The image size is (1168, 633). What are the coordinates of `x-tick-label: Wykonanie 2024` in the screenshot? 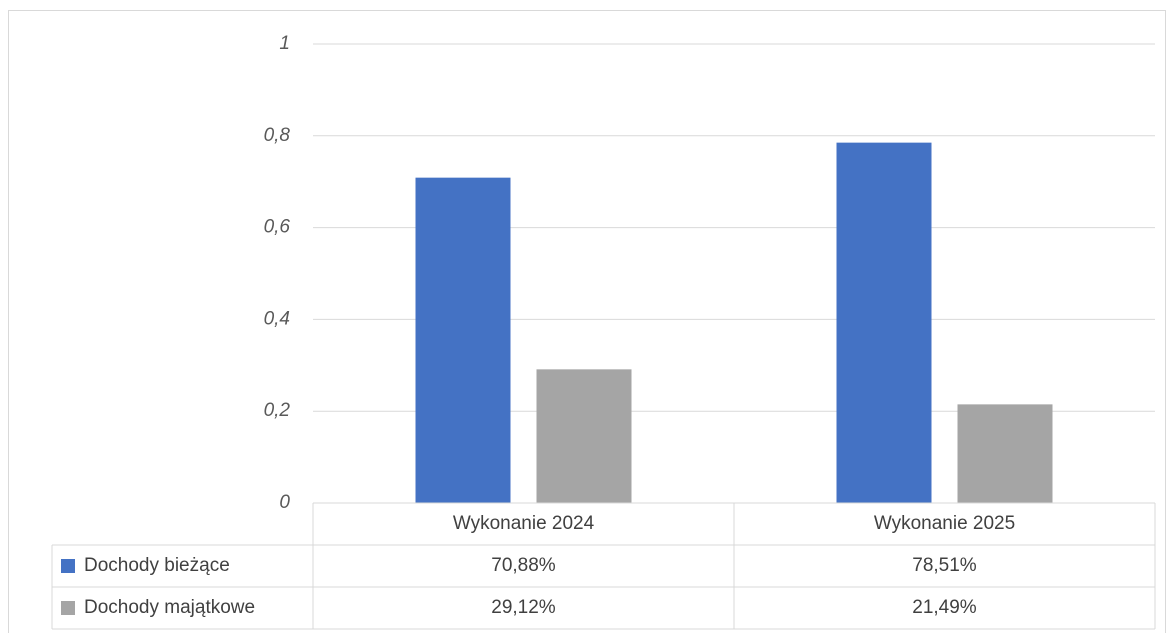 It's located at (524, 523).